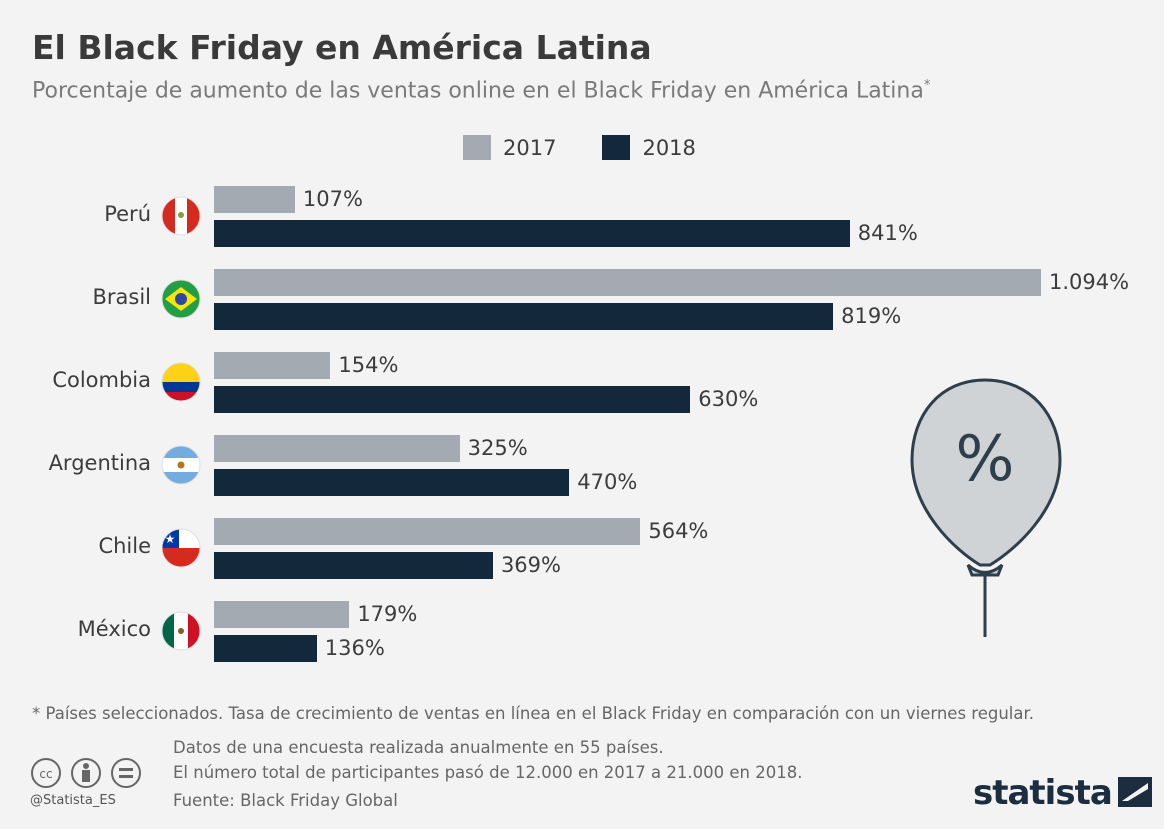 The width and height of the screenshot is (1164, 829). Describe the element at coordinates (1043, 793) in the screenshot. I see `logo-text: statista` at that location.